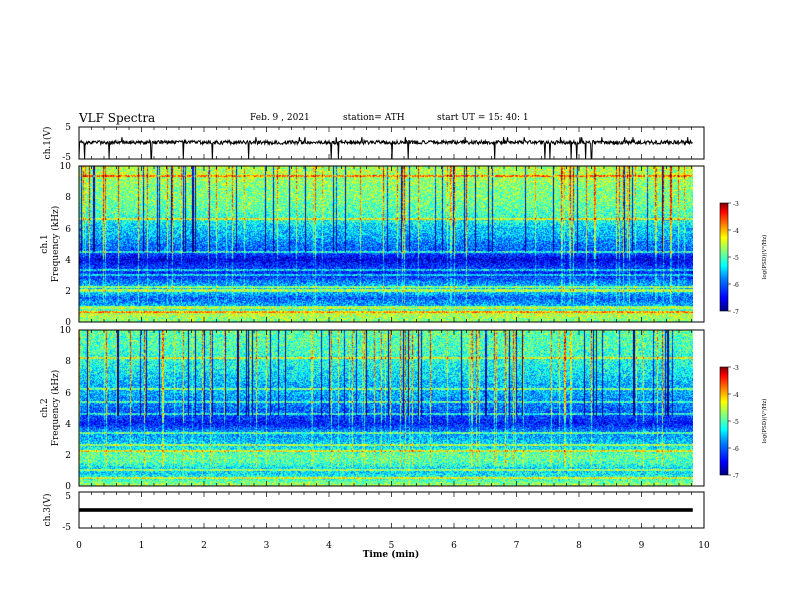 The height and width of the screenshot is (612, 792). Describe the element at coordinates (385, 148) in the screenshot. I see `ch1-voltage-trace` at that location.